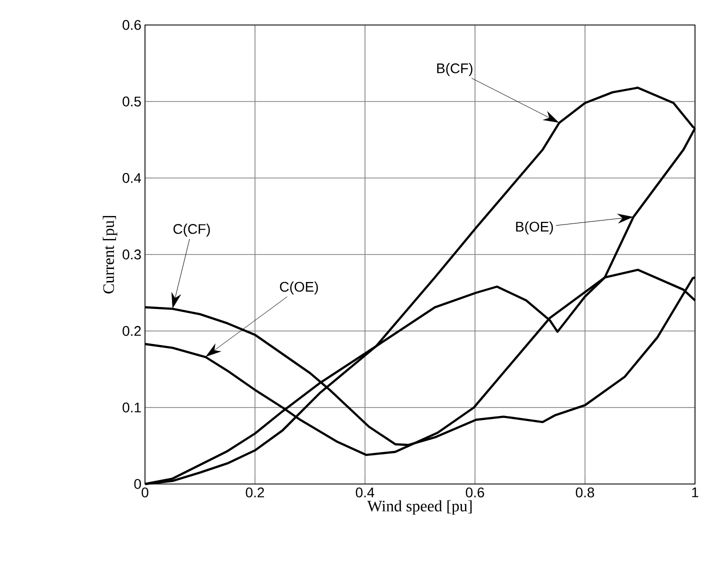 The height and width of the screenshot is (574, 710). Describe the element at coordinates (137, 484) in the screenshot. I see `y-tick-label: 0` at that location.